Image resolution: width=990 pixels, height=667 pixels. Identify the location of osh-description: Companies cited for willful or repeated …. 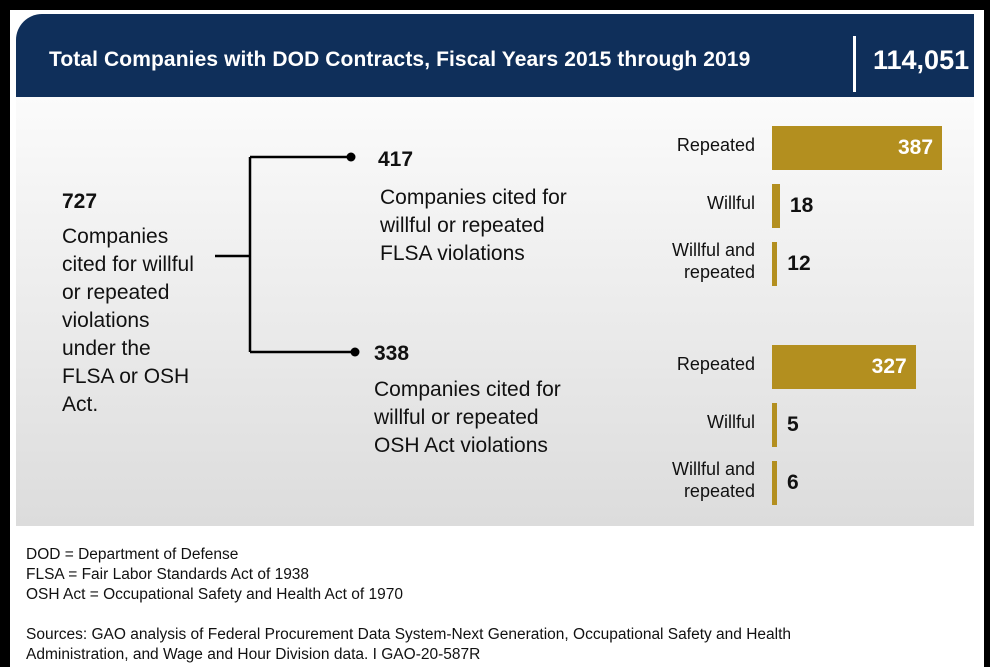
(467, 417).